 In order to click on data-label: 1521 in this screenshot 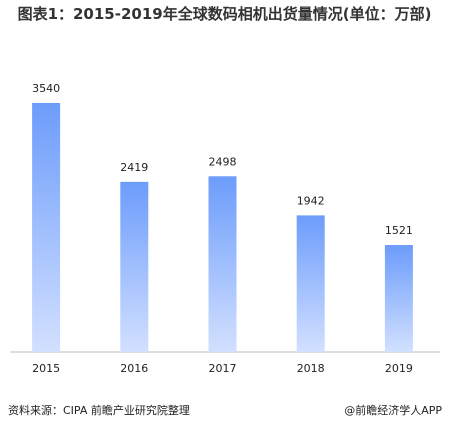, I will do `click(399, 230)`.